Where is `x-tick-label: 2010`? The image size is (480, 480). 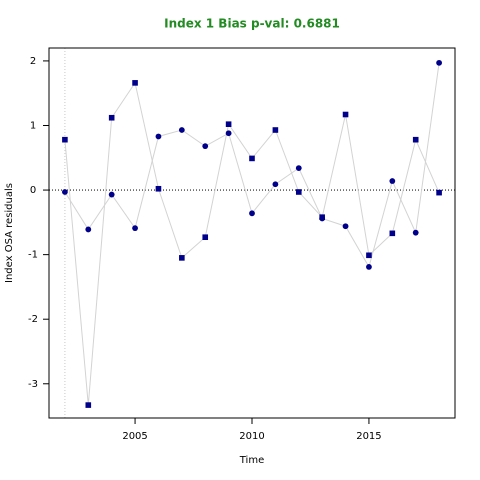 x-tick-label: 2010 is located at coordinates (251, 436).